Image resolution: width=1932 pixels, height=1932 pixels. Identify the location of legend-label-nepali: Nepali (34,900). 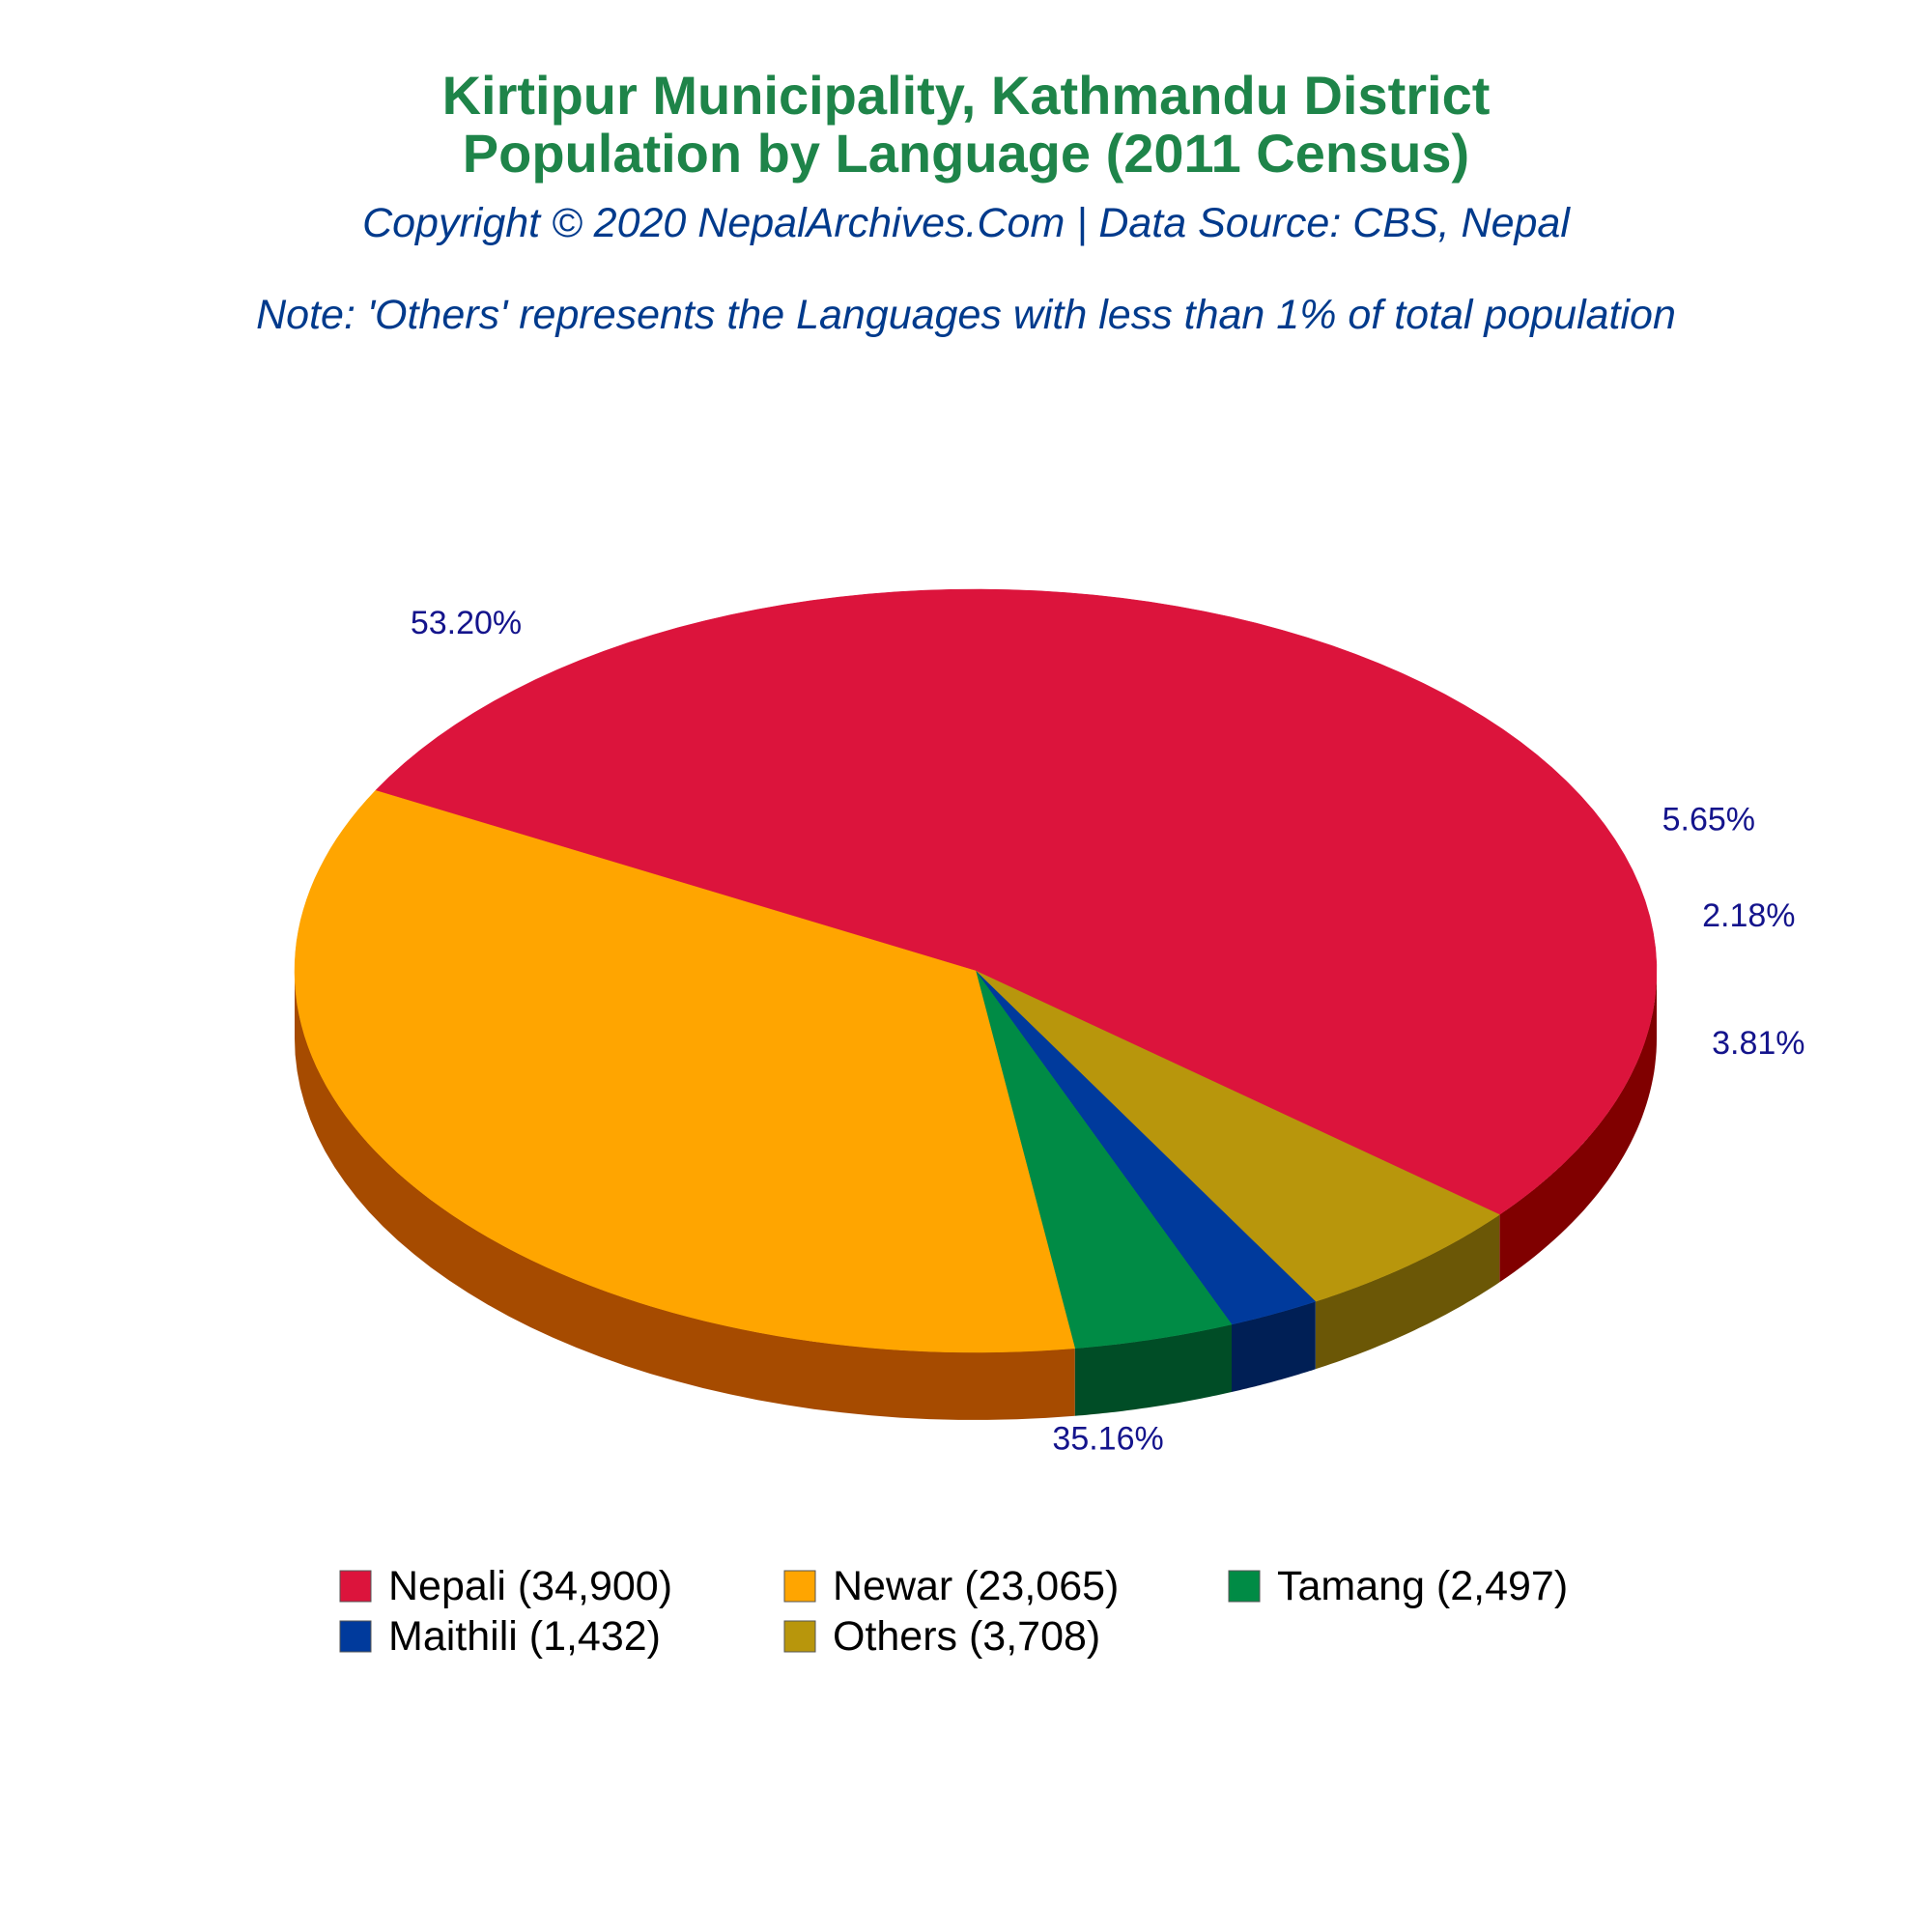
(530, 1586).